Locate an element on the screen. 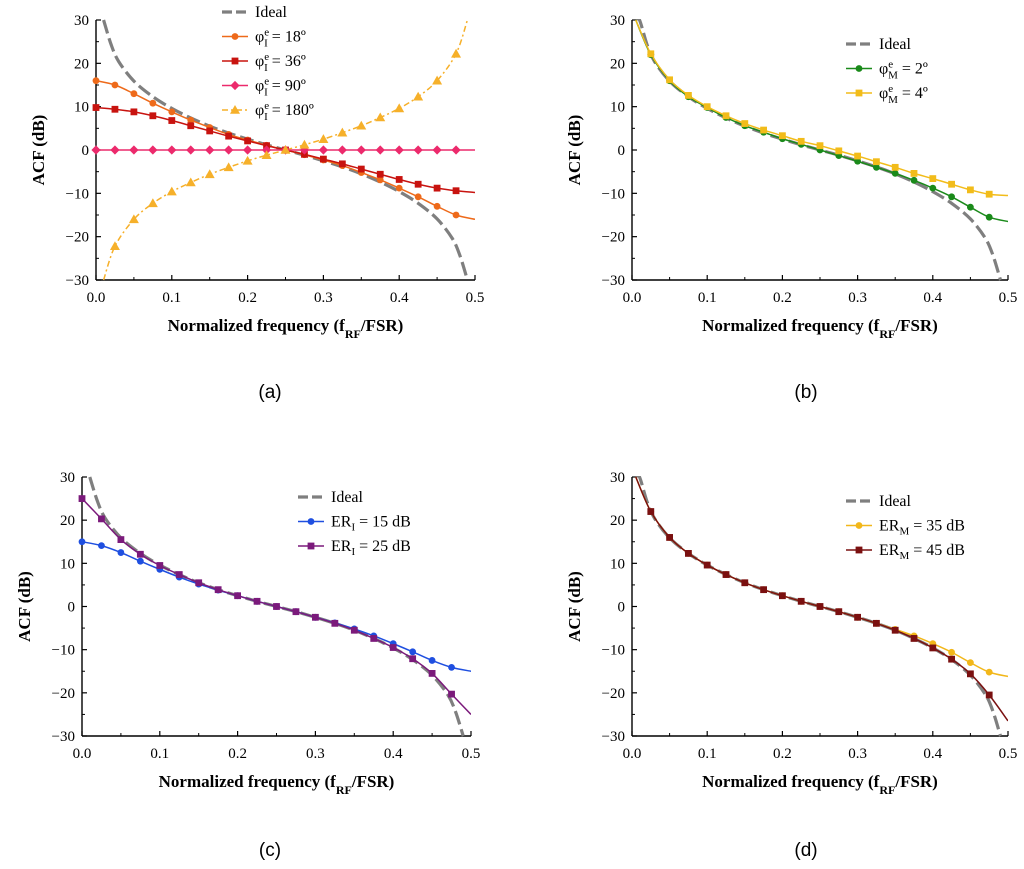 The height and width of the screenshot is (869, 1024). x-tick-label: 0.5 is located at coordinates (1008, 298).